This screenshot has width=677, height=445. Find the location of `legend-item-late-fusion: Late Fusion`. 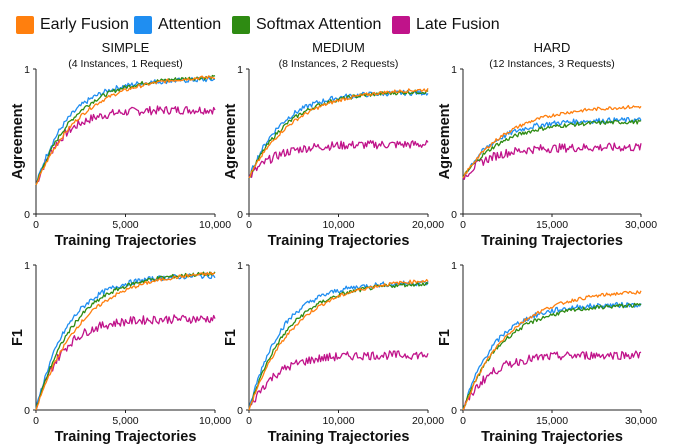

legend-item-late-fusion: Late Fusion is located at coordinates (446, 25).